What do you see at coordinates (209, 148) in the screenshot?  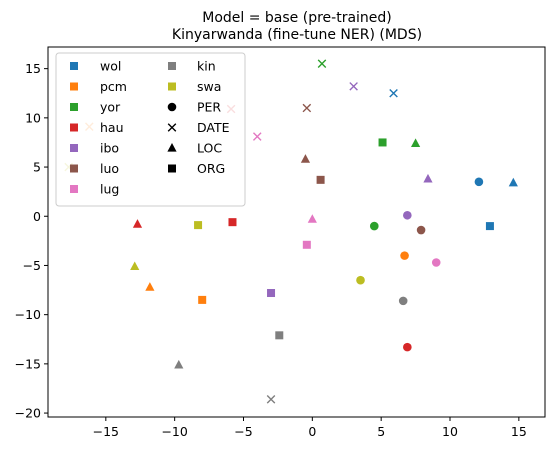 I see `legend-label-loc: LOC` at bounding box center [209, 148].